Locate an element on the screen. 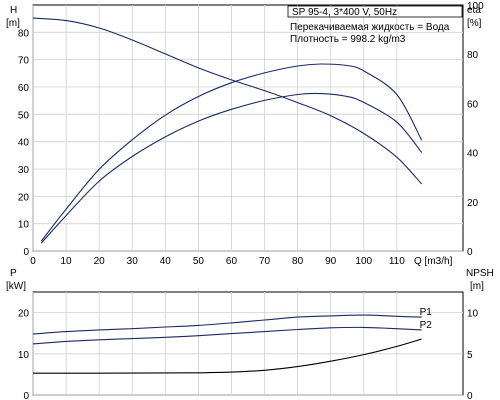 The height and width of the screenshot is (400, 500). flow-tick-label: 40 is located at coordinates (166, 261).